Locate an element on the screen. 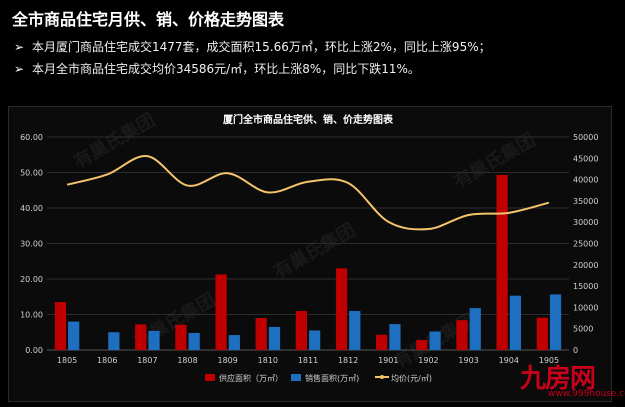 This screenshot has height=407, width=625. right-axis-tick-label: 10000 is located at coordinates (585, 307).